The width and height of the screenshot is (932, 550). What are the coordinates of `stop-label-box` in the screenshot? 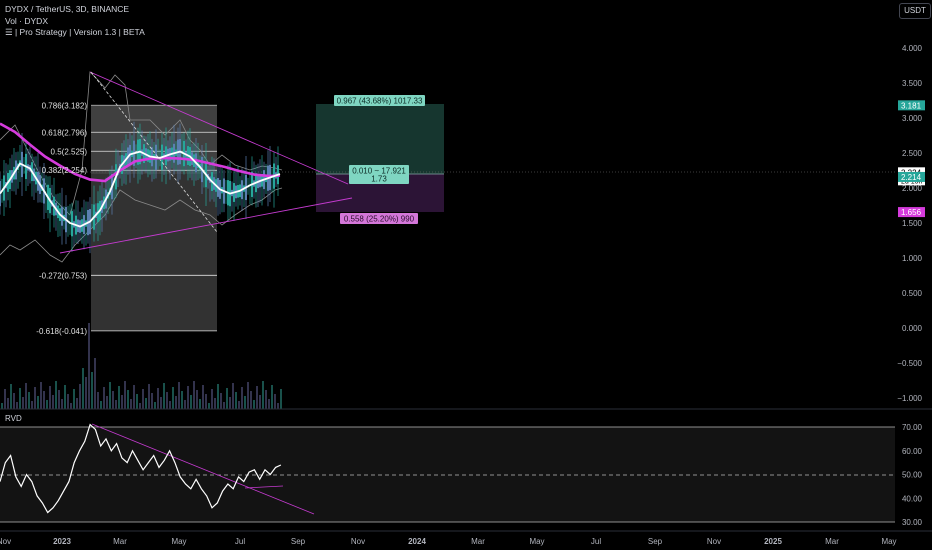 It's located at (379, 218).